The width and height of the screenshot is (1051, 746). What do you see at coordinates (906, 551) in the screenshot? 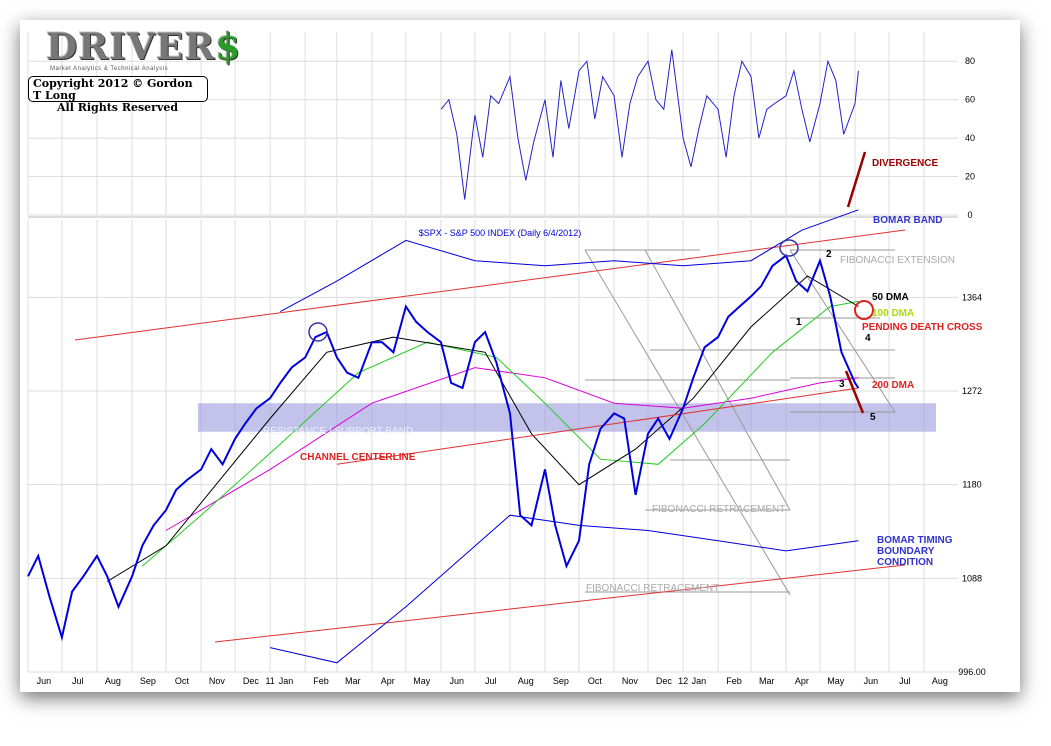
I see `annotation-bomar-timing-line2: BOUNDARY` at bounding box center [906, 551].